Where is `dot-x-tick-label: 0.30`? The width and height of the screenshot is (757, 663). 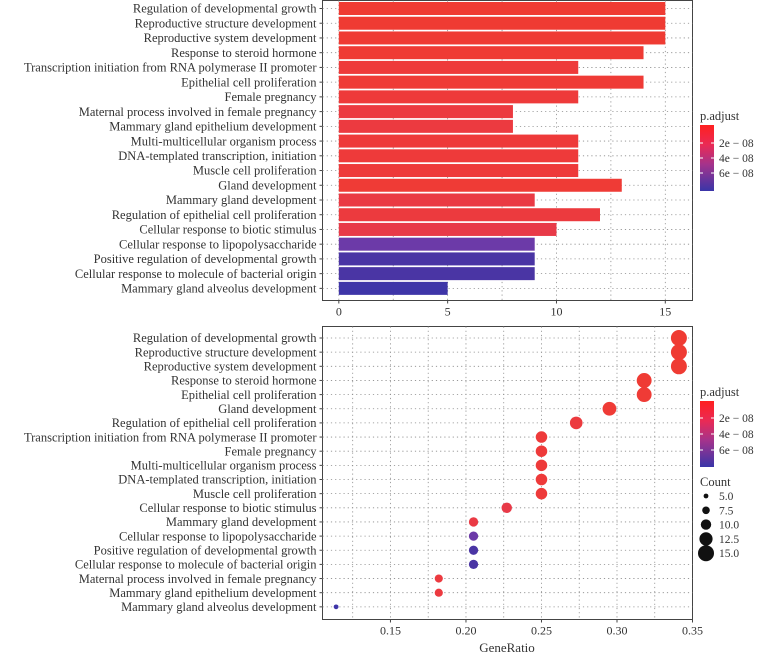 dot-x-tick-label: 0.30 is located at coordinates (616, 631).